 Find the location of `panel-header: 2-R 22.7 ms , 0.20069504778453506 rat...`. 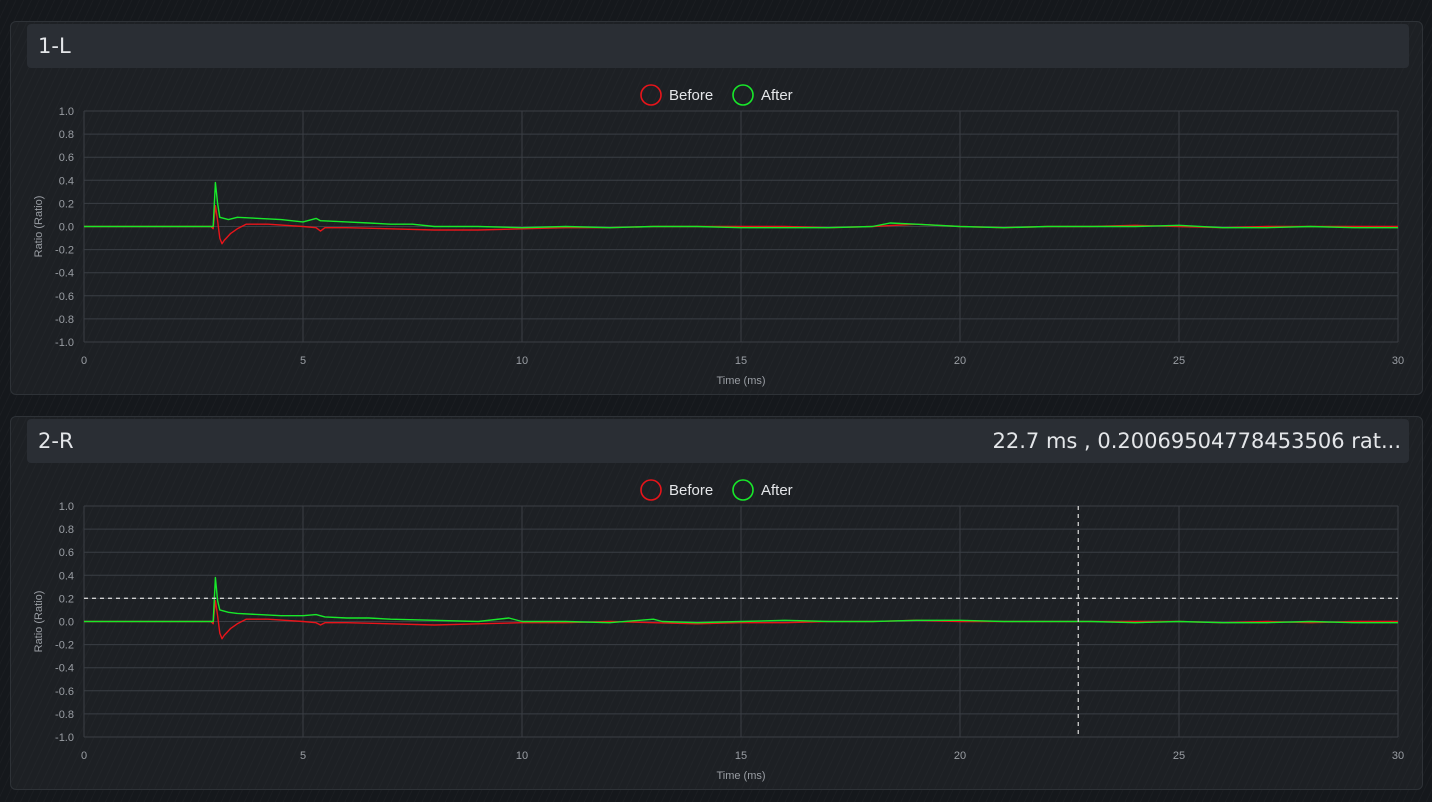

panel-header: 2-R 22.7 ms , 0.20069504778453506 rat... is located at coordinates (718, 441).